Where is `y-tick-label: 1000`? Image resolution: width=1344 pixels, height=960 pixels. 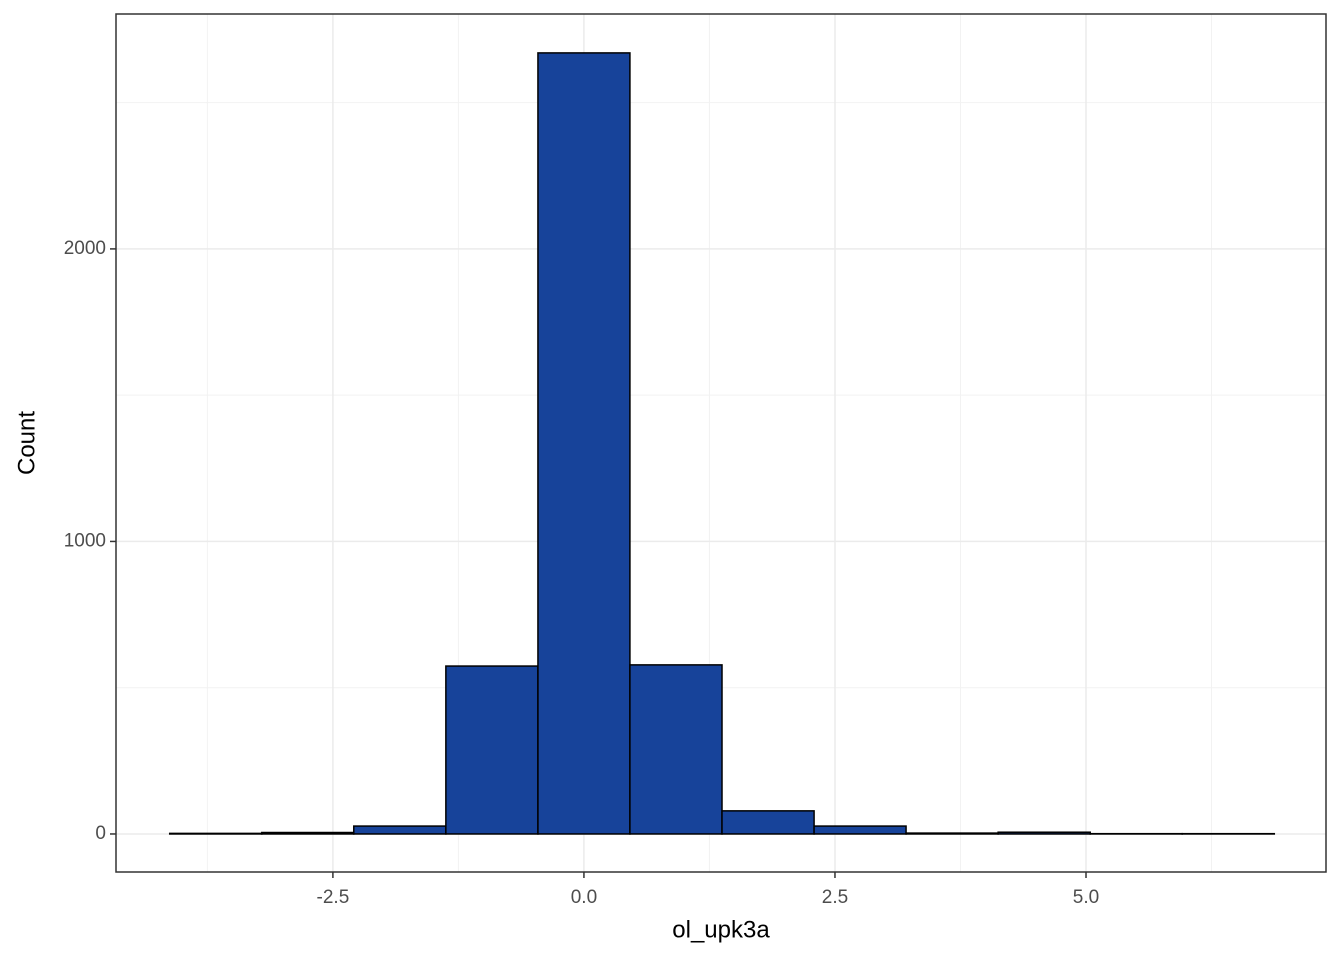 y-tick-label: 1000 is located at coordinates (85, 540).